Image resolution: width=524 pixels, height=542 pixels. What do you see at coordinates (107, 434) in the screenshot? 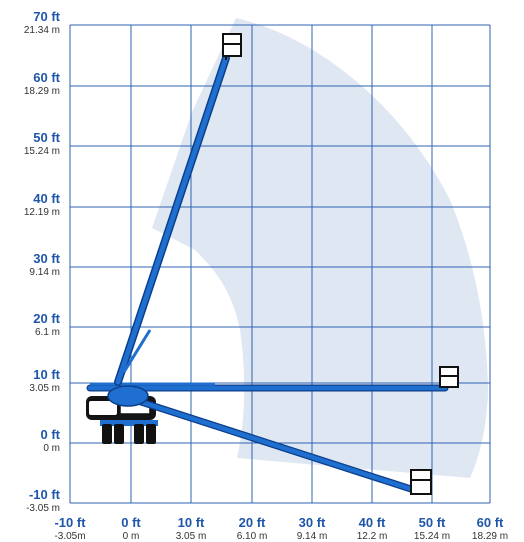
I see `wheel-rear-left` at bounding box center [107, 434].